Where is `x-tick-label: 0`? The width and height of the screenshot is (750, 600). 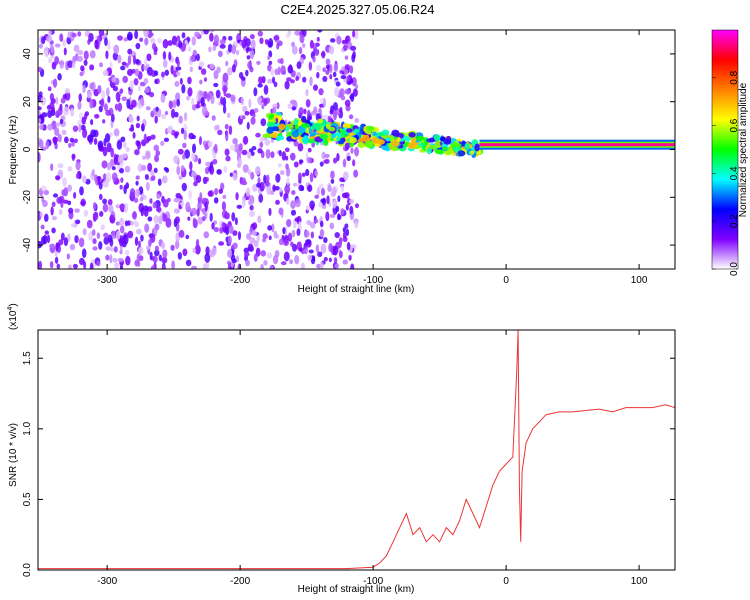
x-tick-label: 0 is located at coordinates (506, 280).